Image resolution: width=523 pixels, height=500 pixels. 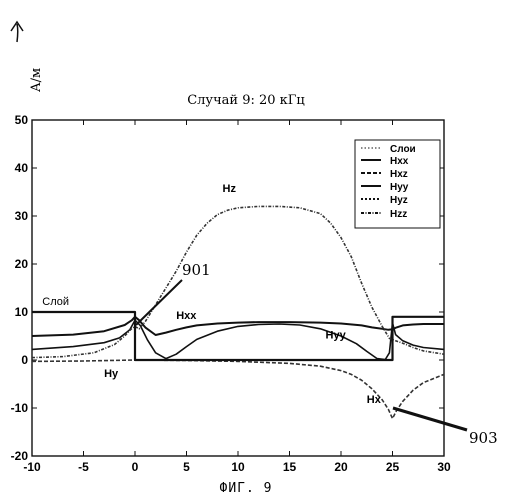 I want to click on annotation-label: Hyy, so click(x=336, y=335).